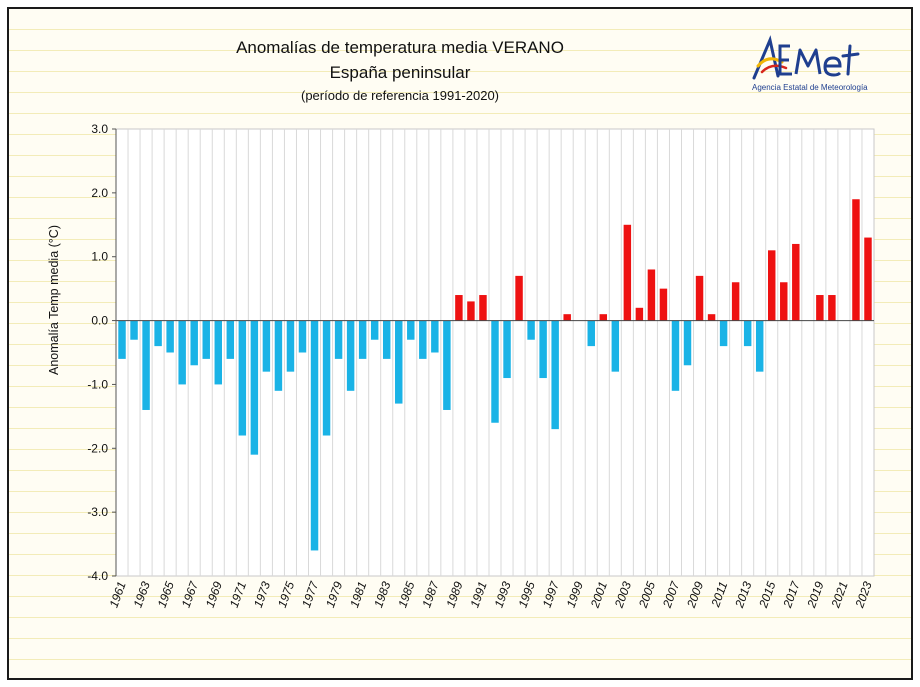  What do you see at coordinates (810, 87) in the screenshot?
I see `logo-caption: Agencia Estatal de Meteorología` at bounding box center [810, 87].